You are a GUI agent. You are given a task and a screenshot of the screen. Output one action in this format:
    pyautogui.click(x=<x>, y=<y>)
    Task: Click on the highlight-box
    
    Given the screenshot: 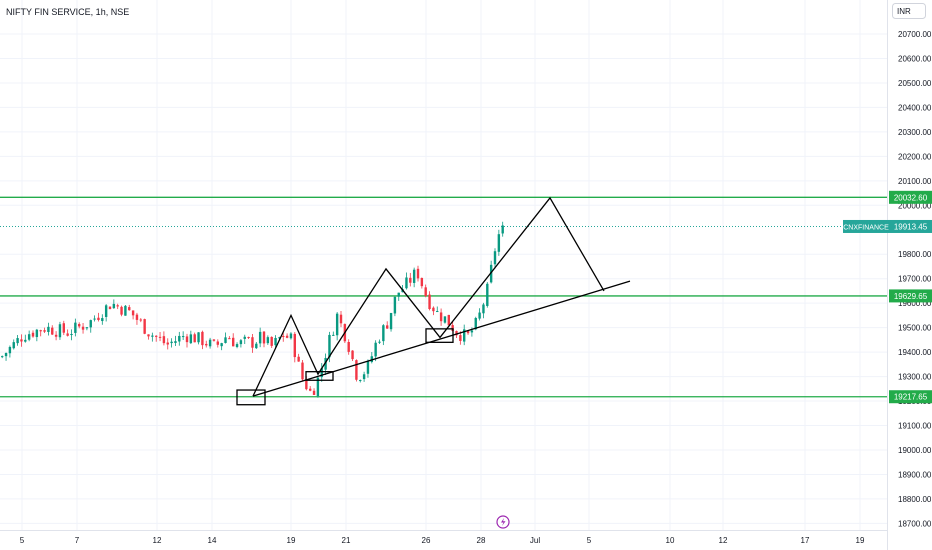 What is the action you would take?
    pyautogui.click(x=439, y=335)
    